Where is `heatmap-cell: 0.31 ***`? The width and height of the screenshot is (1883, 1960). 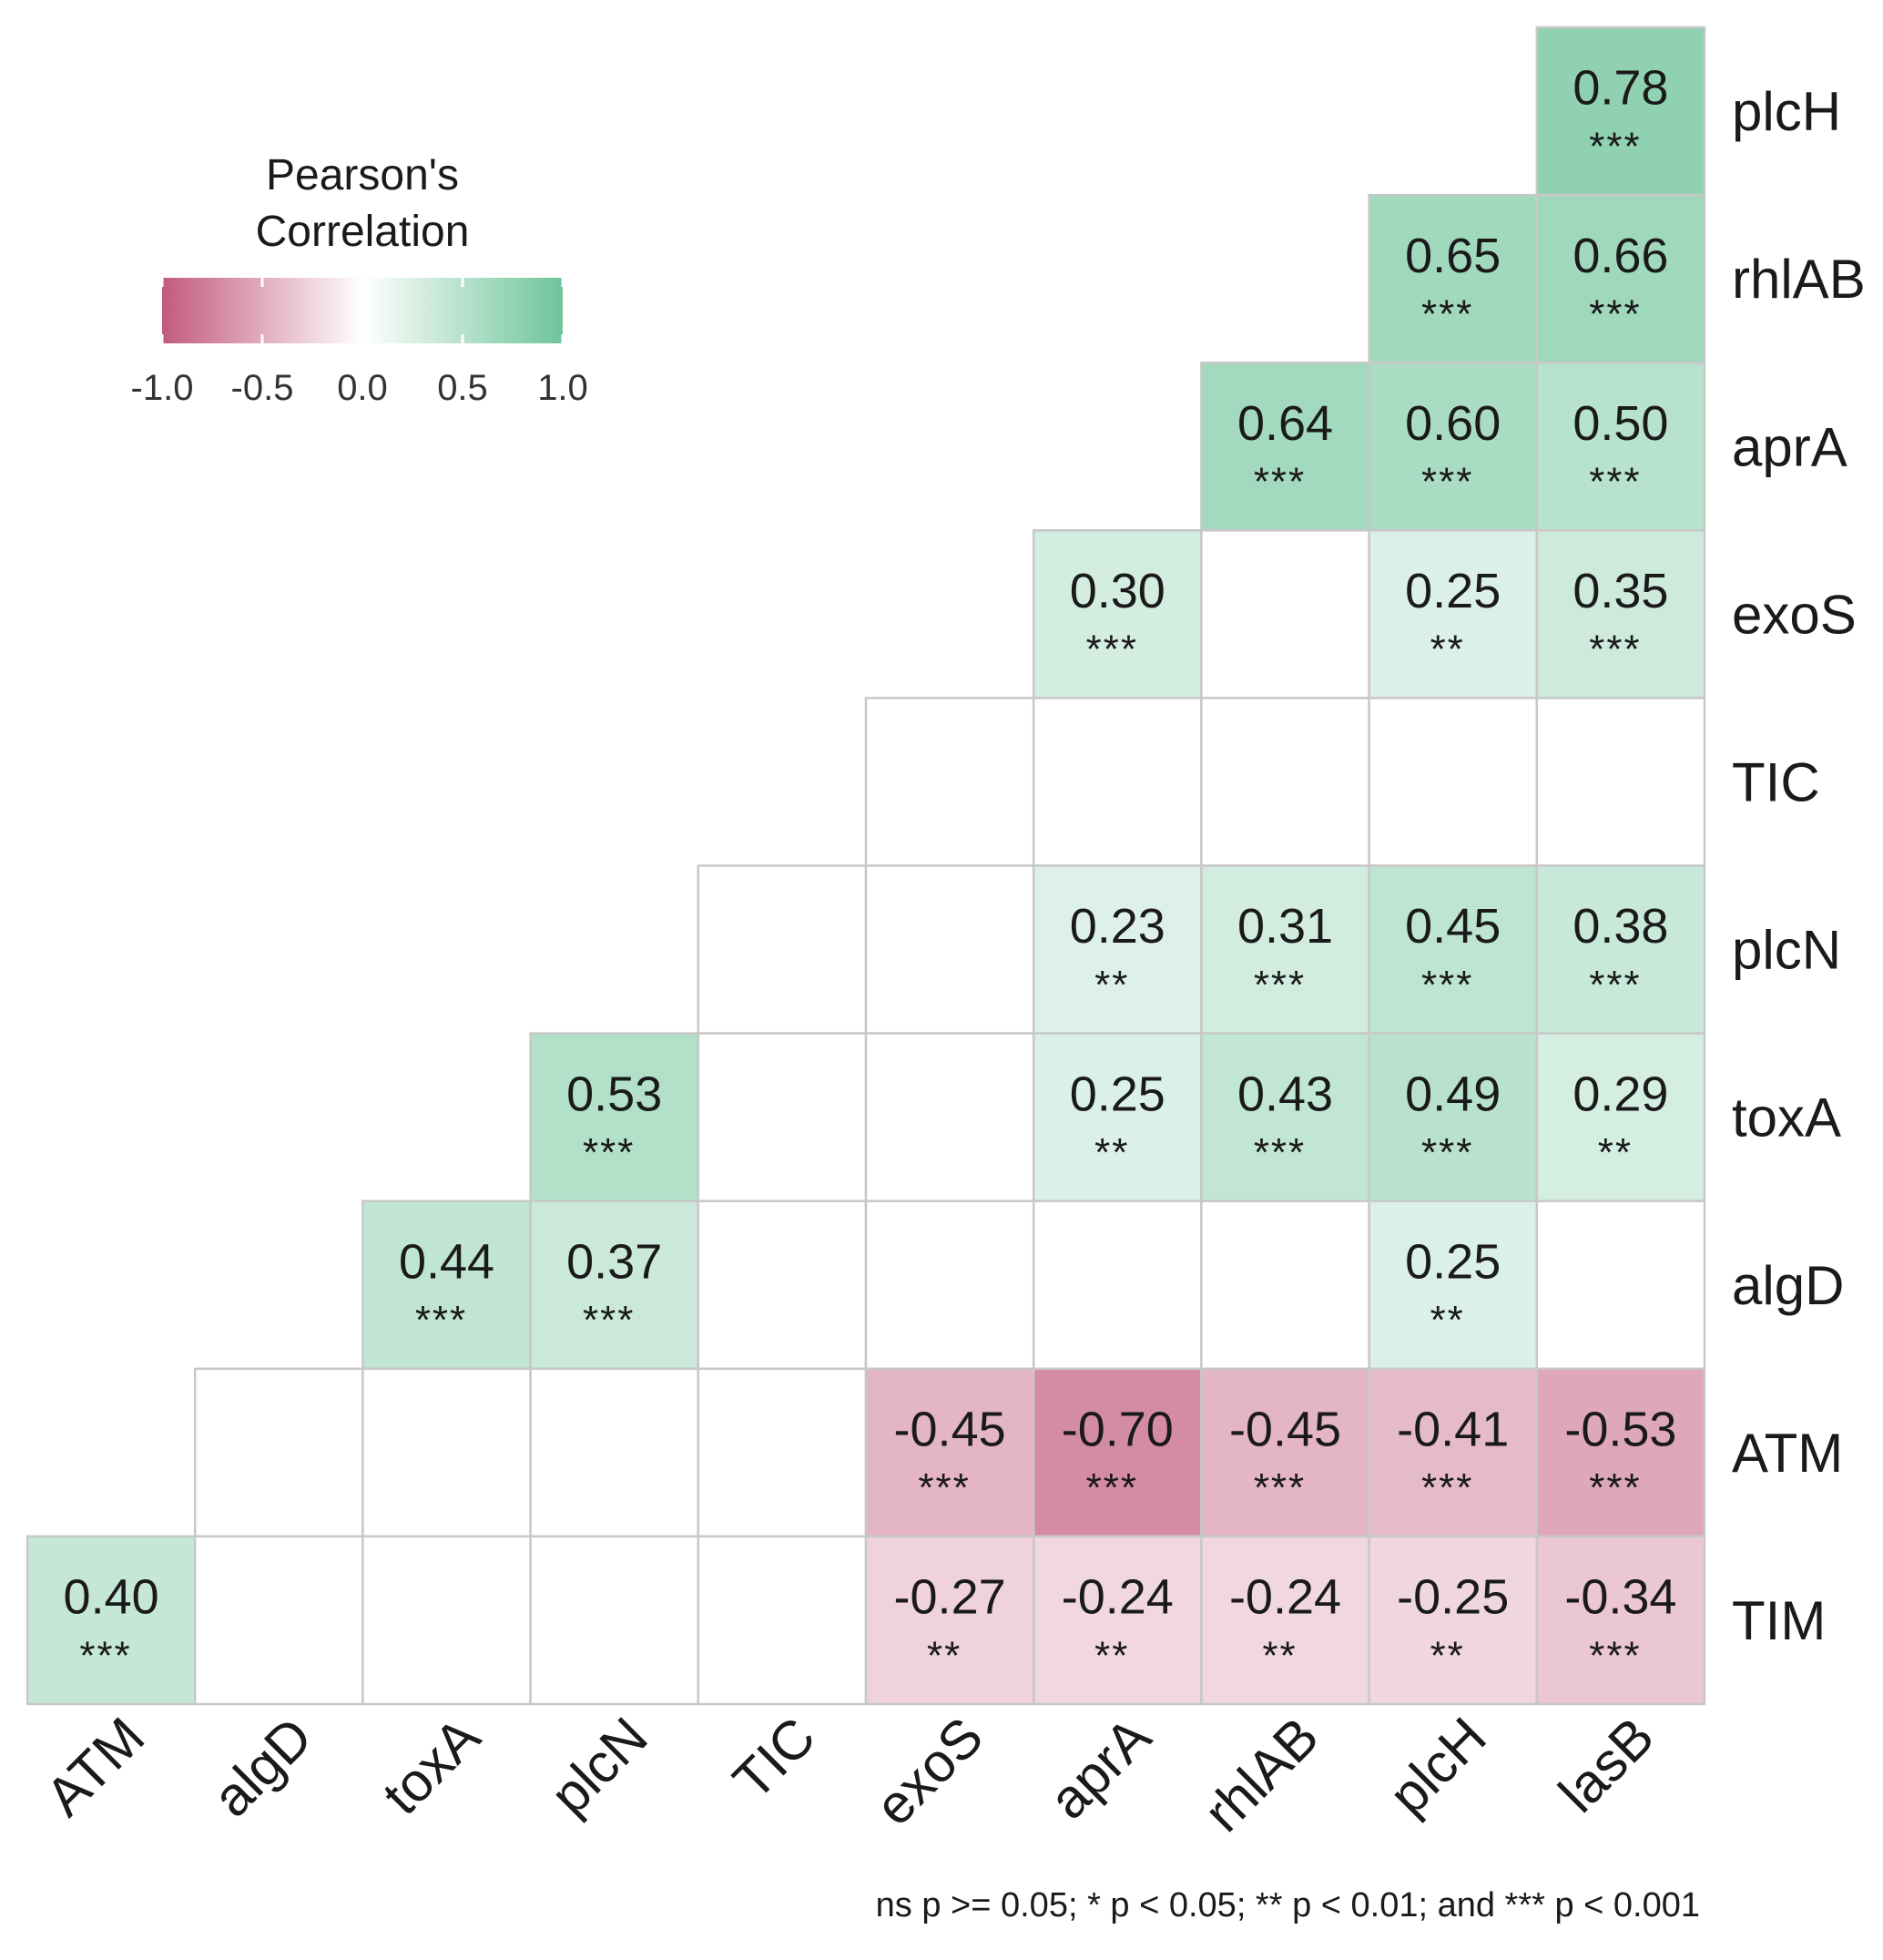
heatmap-cell: 0.31 *** is located at coordinates (1285, 949).